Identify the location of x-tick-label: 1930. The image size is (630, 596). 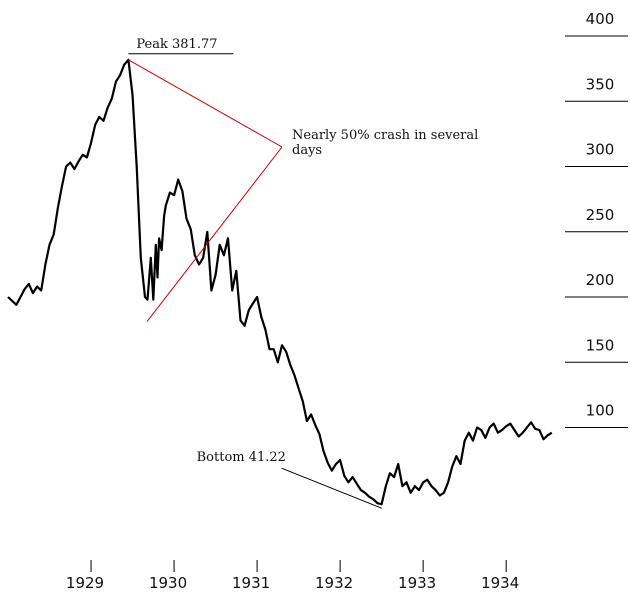
(168, 583).